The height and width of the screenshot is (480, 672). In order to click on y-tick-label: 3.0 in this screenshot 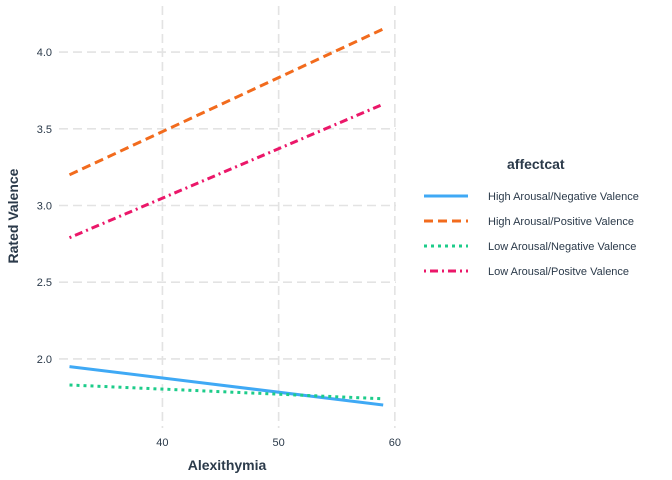, I will do `click(44, 206)`.